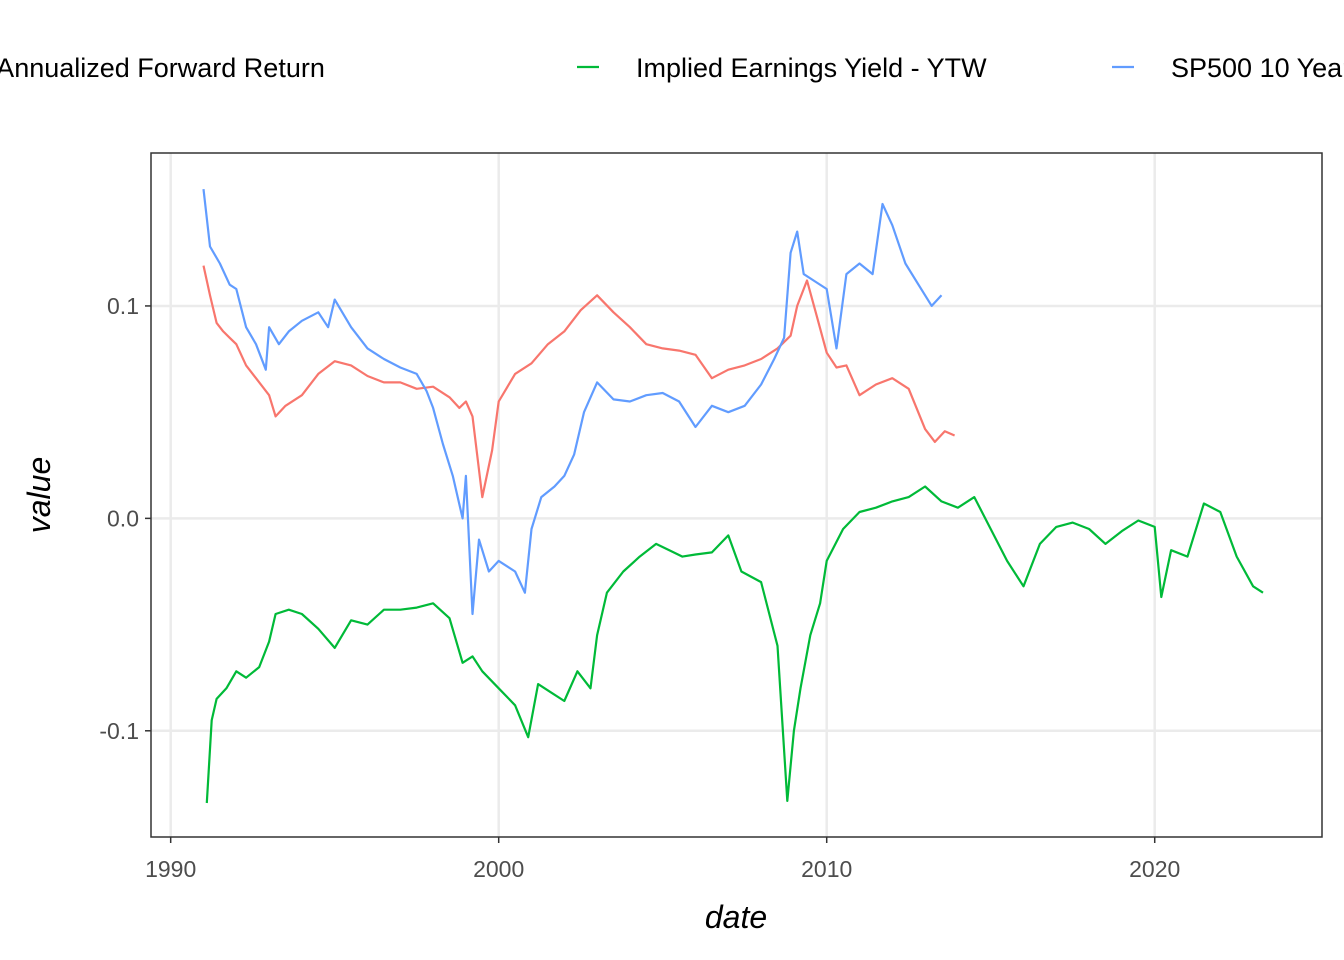 This screenshot has width=1344, height=960. I want to click on x-axis-title: date, so click(736, 917).